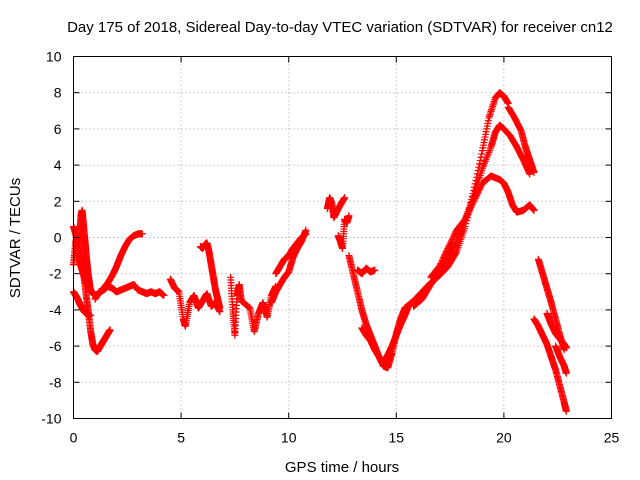  Describe the element at coordinates (58, 129) in the screenshot. I see `y-tick-label: 6` at that location.